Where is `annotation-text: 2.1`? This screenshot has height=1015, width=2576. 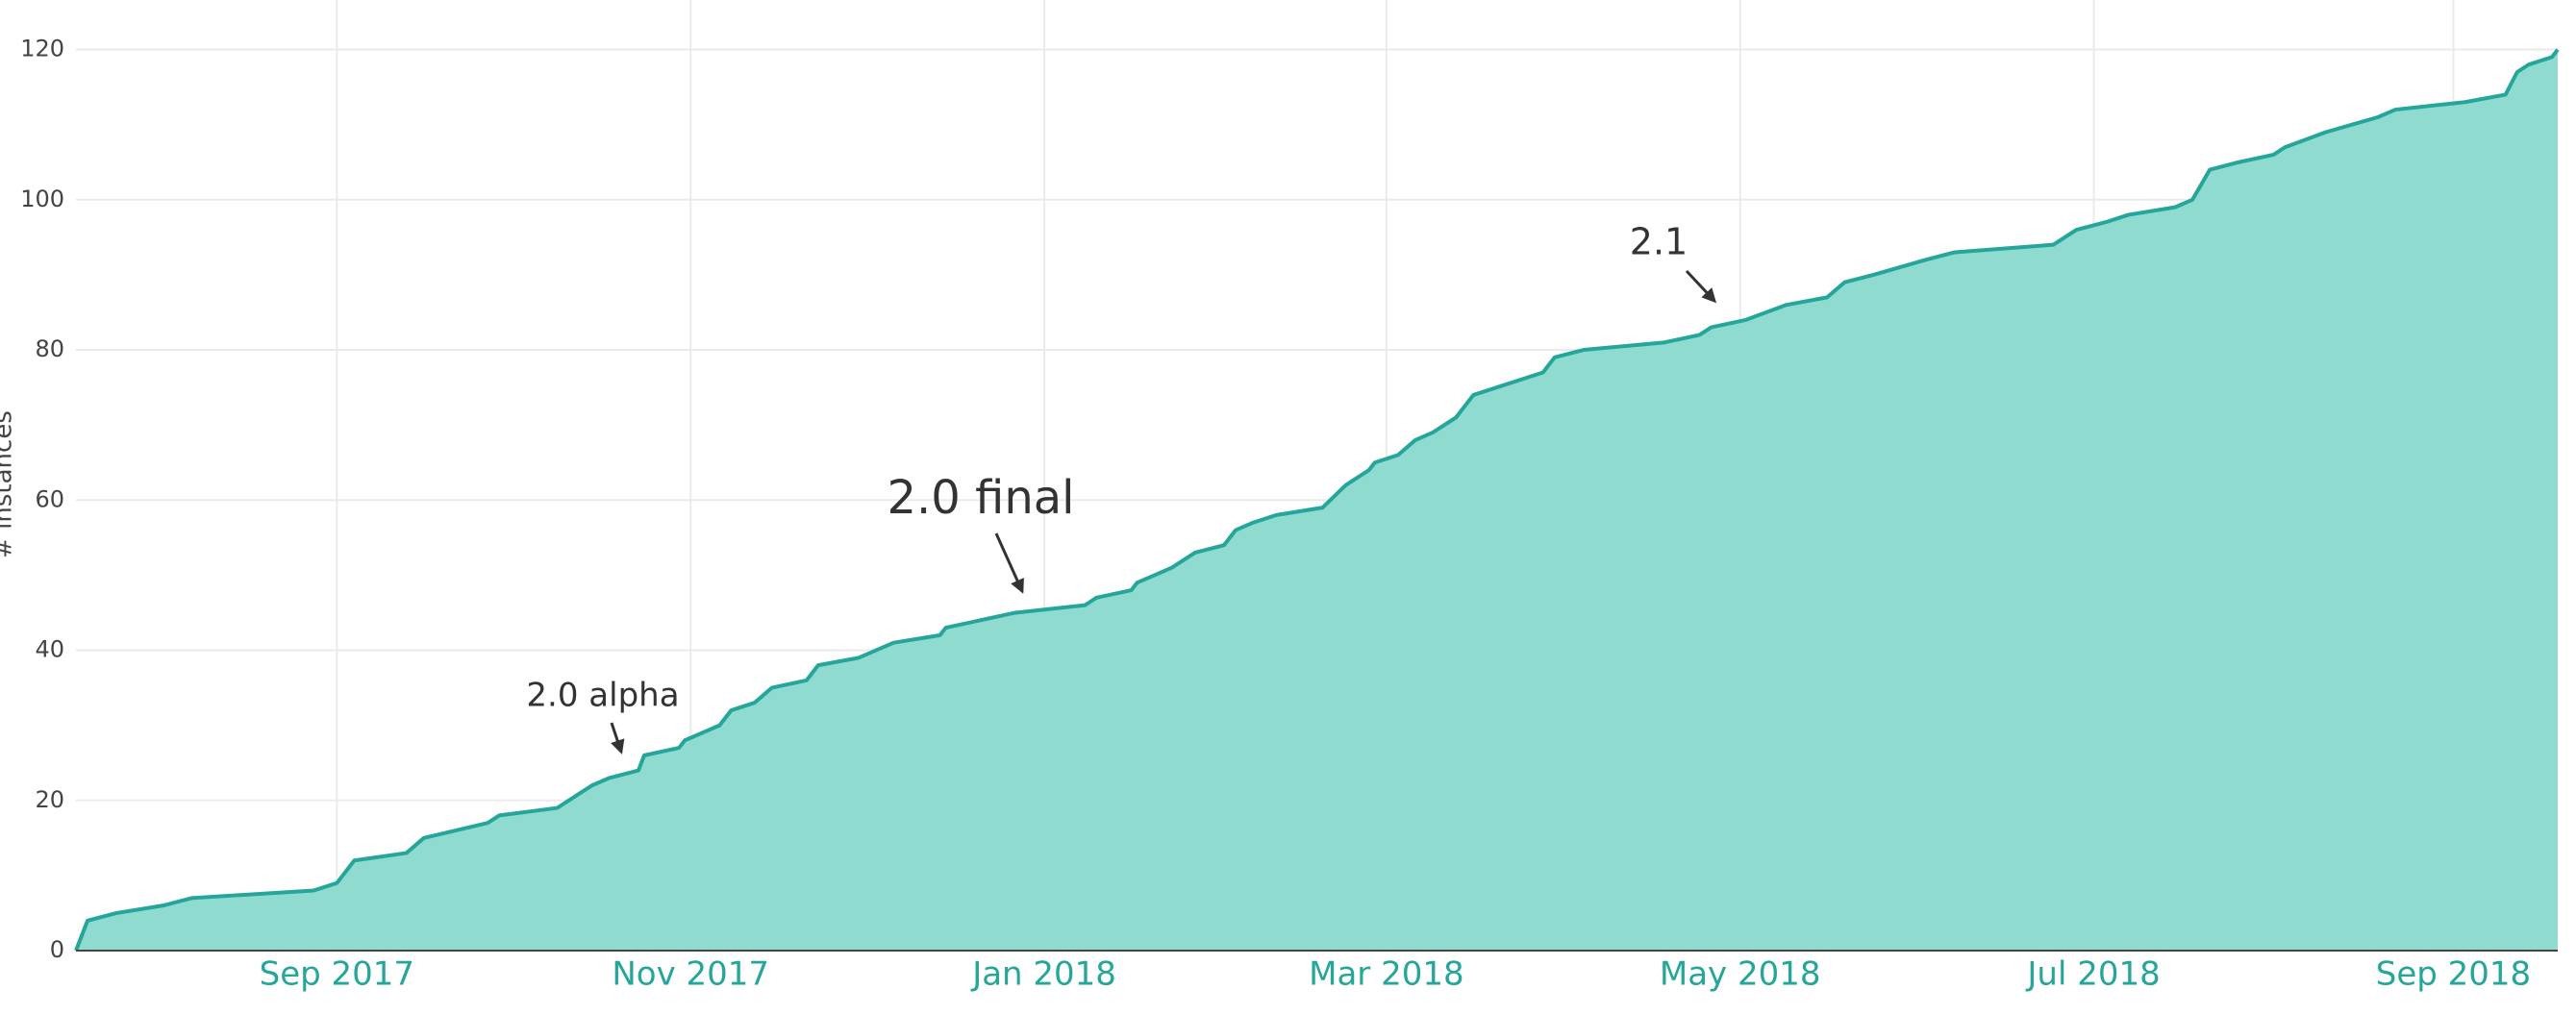 annotation-text: 2.1 is located at coordinates (1659, 242).